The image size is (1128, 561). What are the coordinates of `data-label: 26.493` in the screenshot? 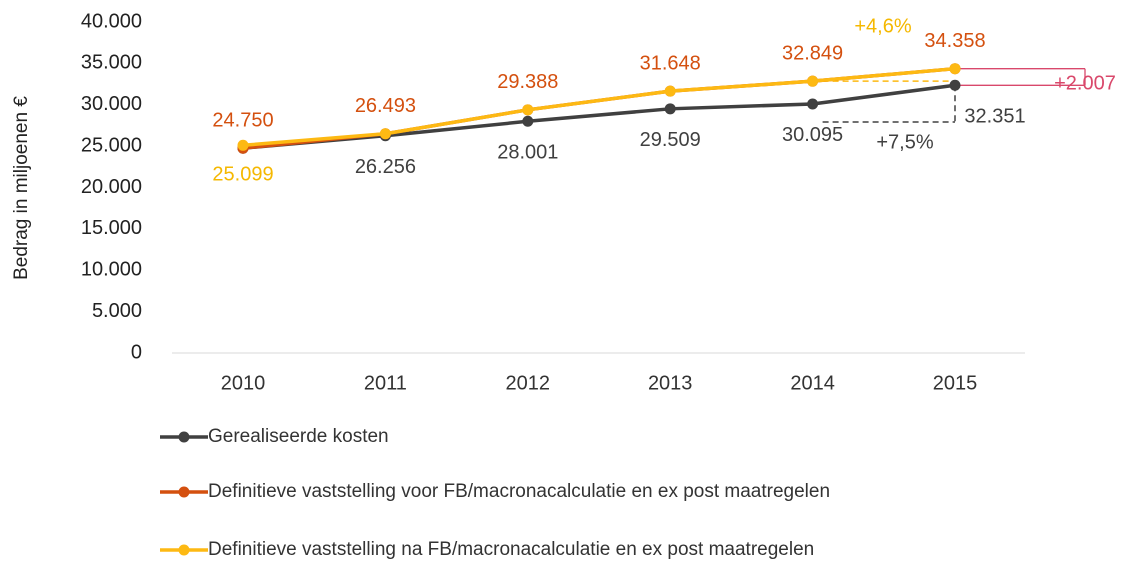 It's located at (385, 106).